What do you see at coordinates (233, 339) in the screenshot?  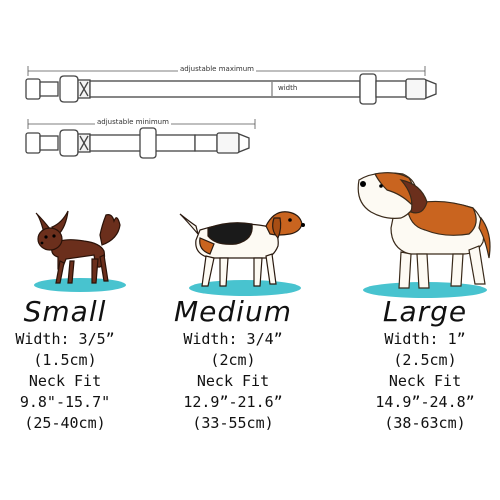 I see `width-text: Width: 3/4”` at bounding box center [233, 339].